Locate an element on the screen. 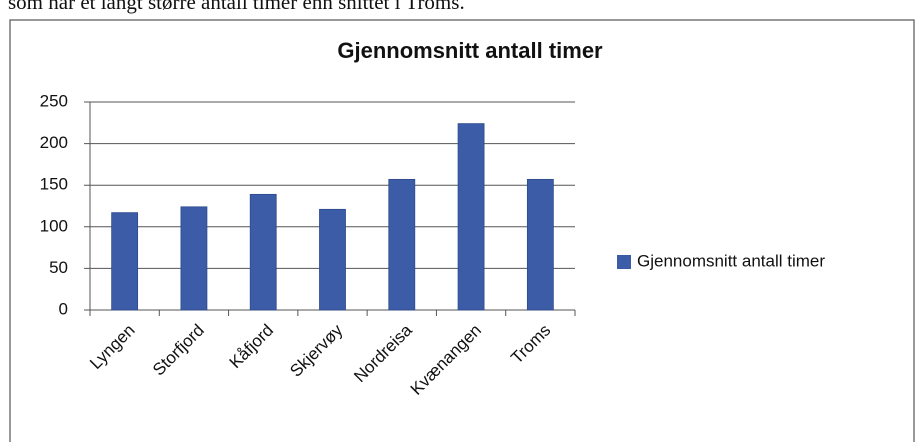  y-tick-label: 250 is located at coordinates (54, 100).